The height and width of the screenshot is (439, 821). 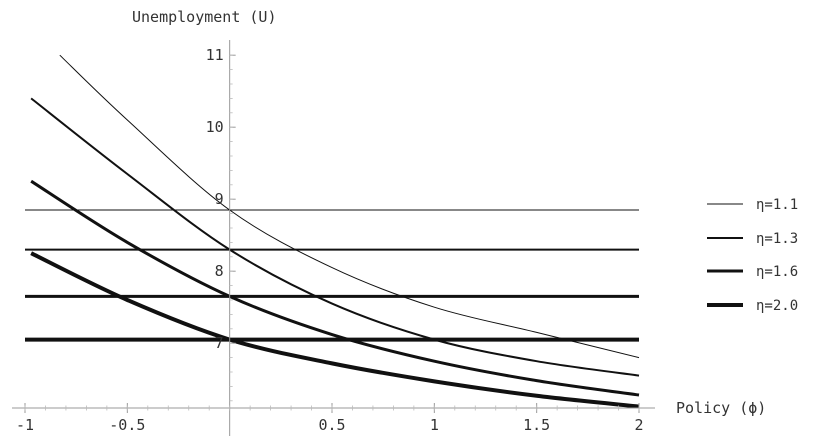 What do you see at coordinates (434, 425) in the screenshot?
I see `x-tick-label: 1` at bounding box center [434, 425].